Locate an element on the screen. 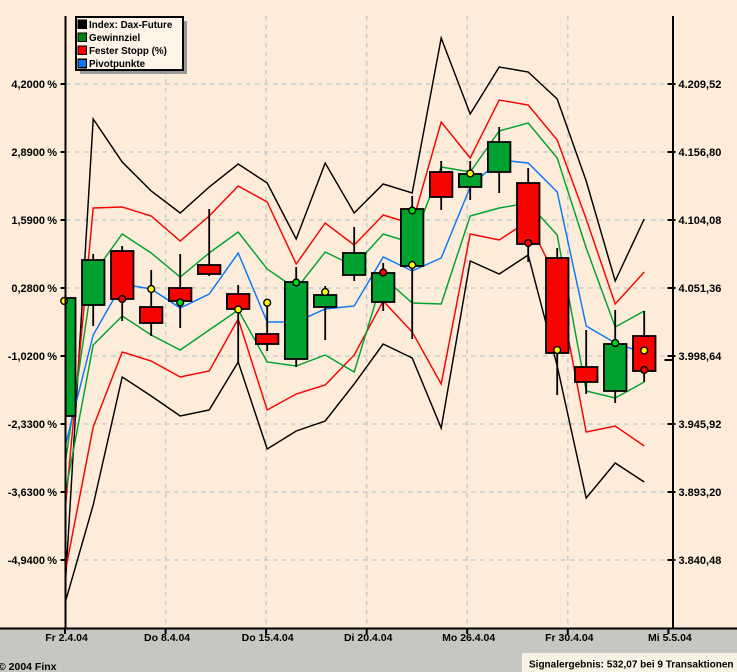  svg-text: 4.209,52 is located at coordinates (700, 85).